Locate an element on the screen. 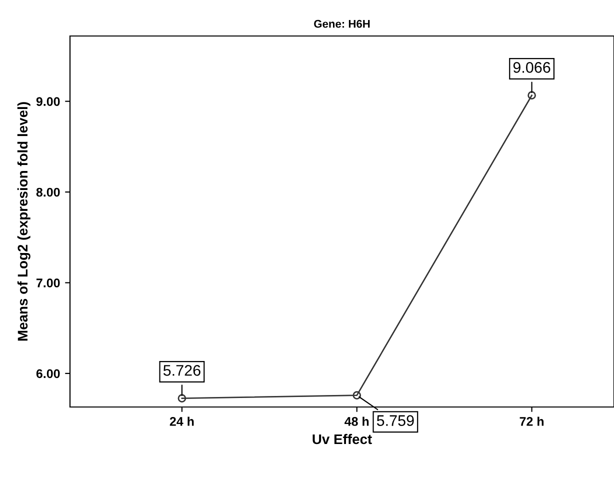 The width and height of the screenshot is (614, 493). x-axis-title: Uv Effect is located at coordinates (342, 439).